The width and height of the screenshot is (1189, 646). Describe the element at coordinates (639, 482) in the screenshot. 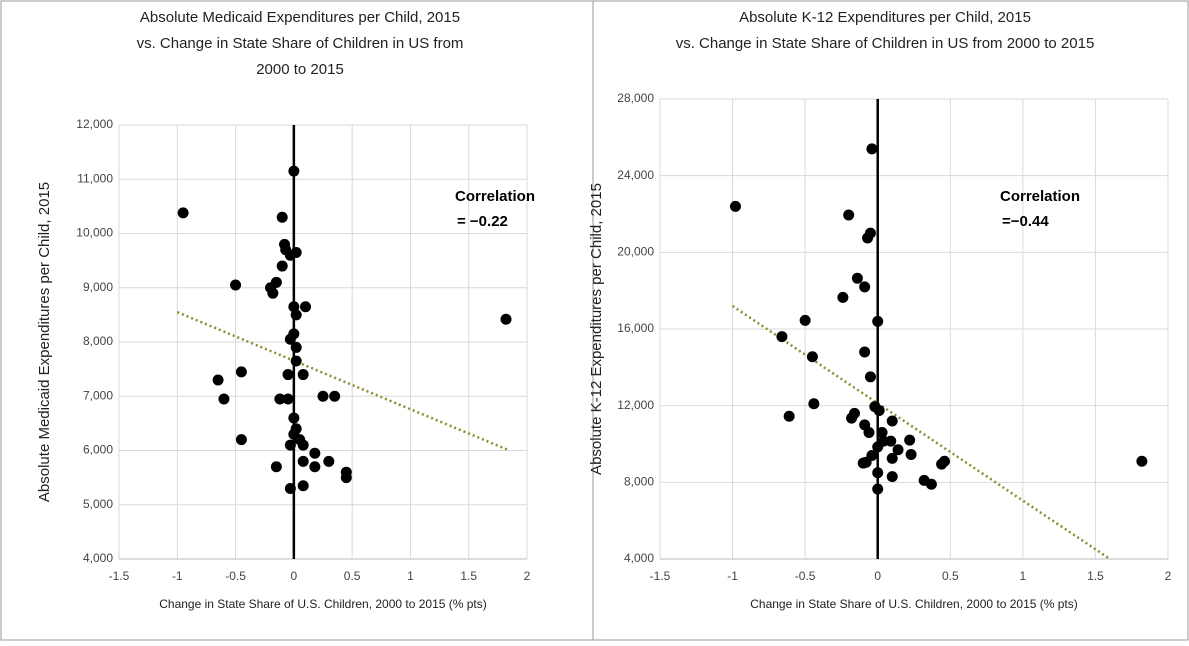

I see `y-tick-label: 8,000` at that location.